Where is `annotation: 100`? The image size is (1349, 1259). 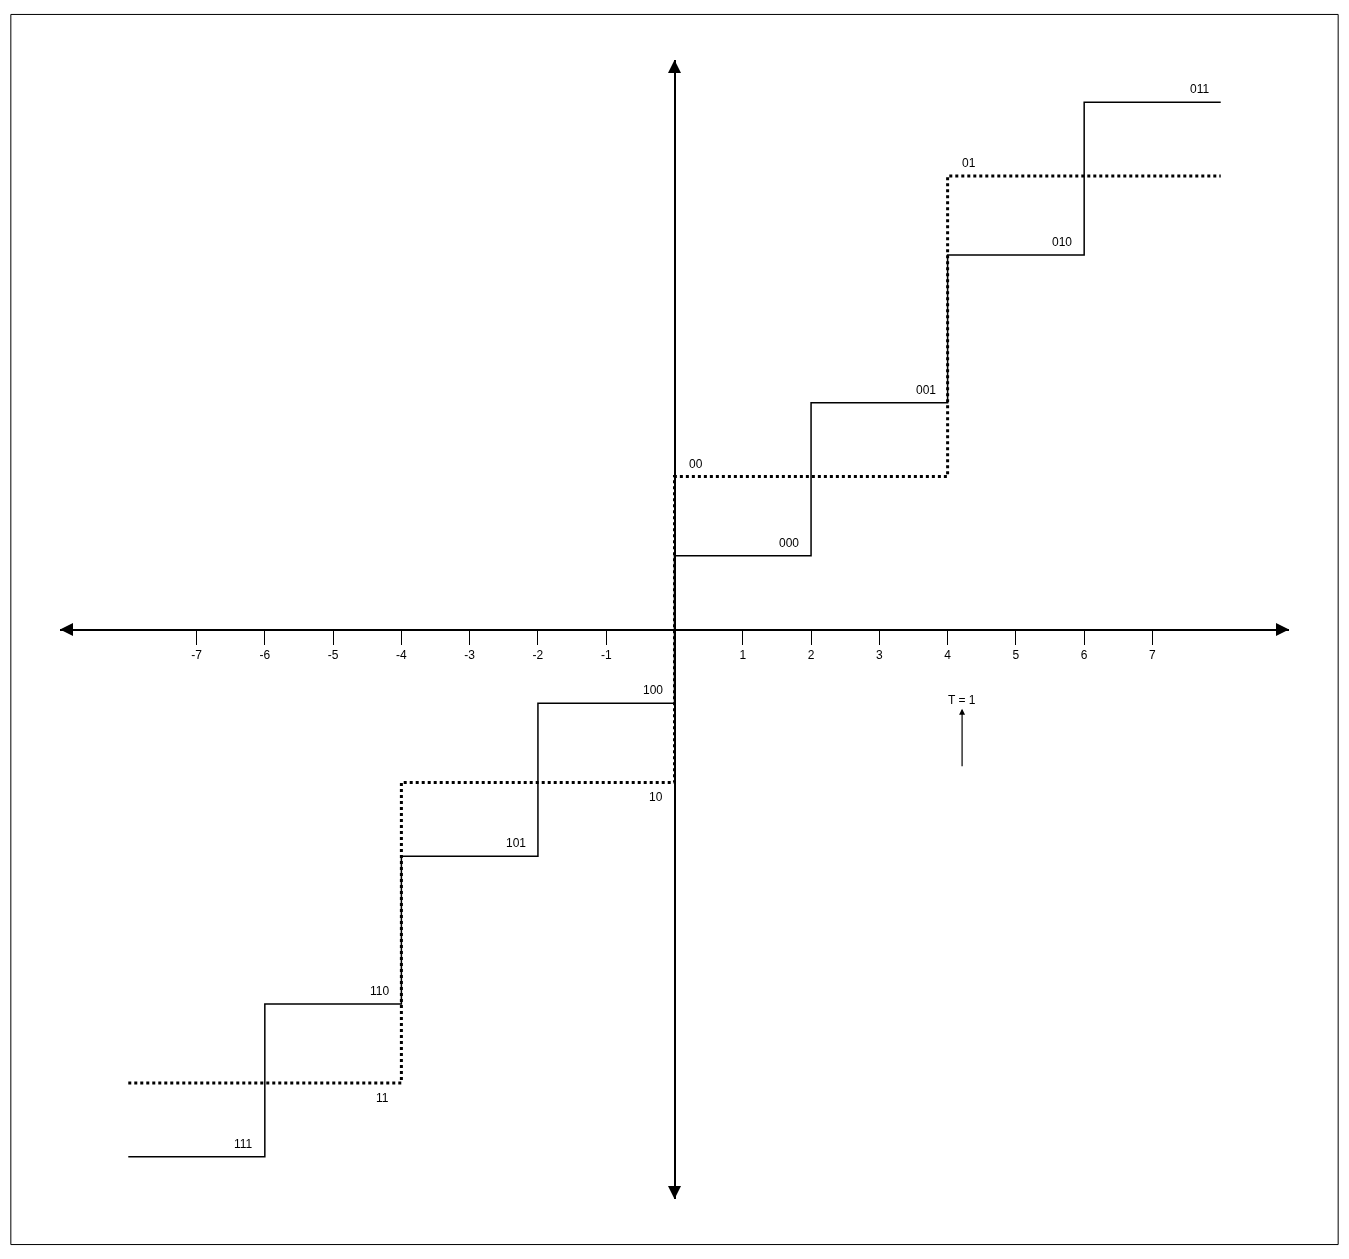 annotation: 100 is located at coordinates (653, 690).